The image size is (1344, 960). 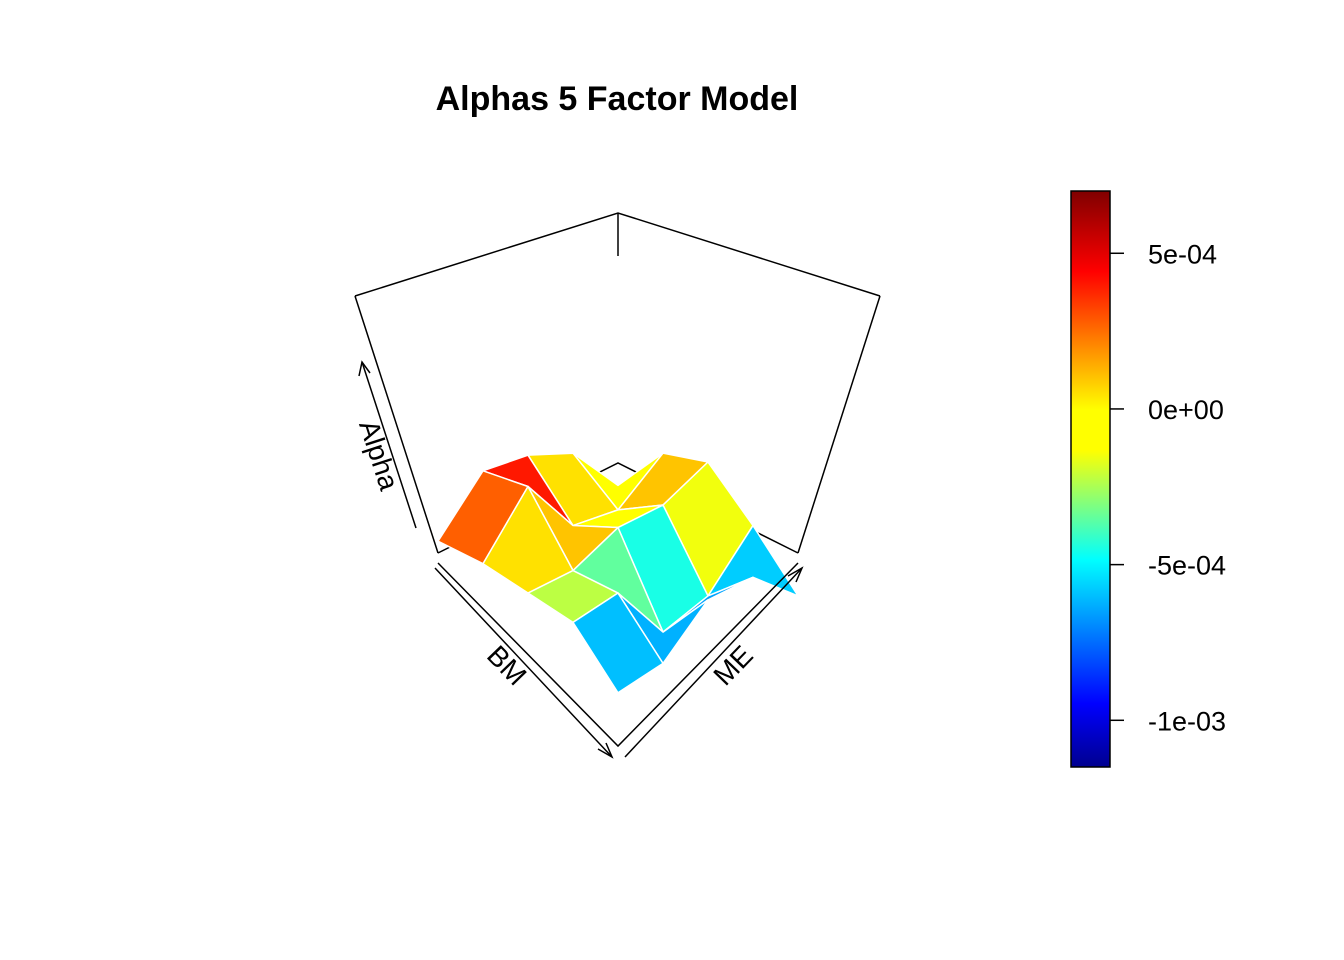 I want to click on me-arrowhead, so click(x=795, y=574).